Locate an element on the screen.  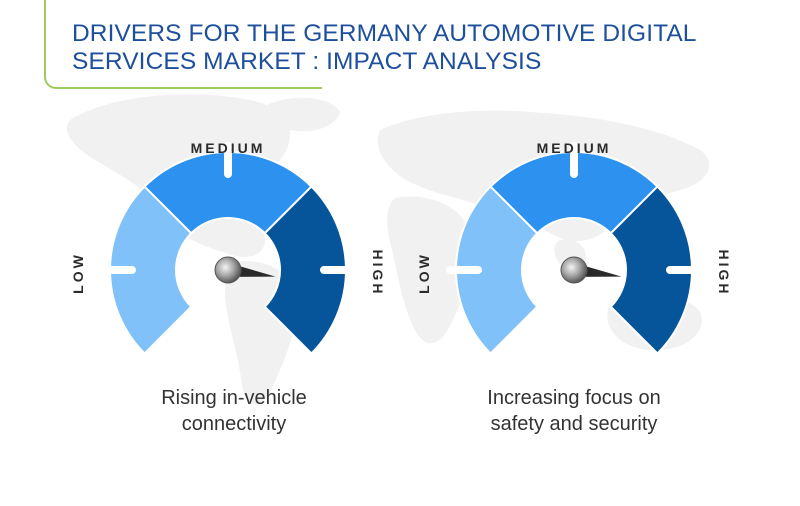
caption-line-2: connectivity is located at coordinates (234, 424).